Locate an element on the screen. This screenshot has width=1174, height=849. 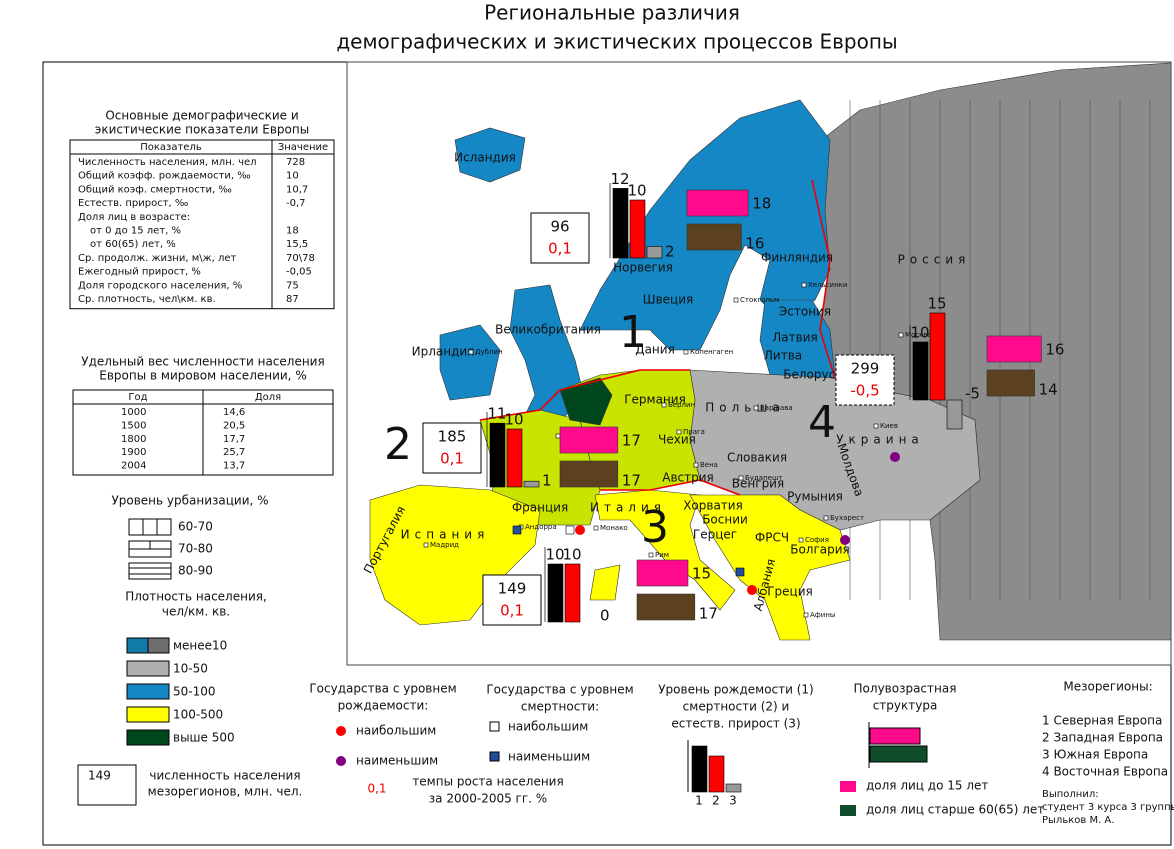
death-swatch is located at coordinates (494, 756).